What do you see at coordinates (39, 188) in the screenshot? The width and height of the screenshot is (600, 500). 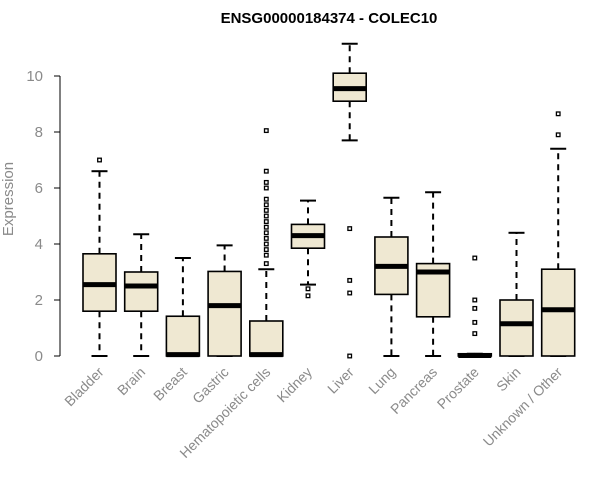 I see `y-tick-label: 6` at bounding box center [39, 188].